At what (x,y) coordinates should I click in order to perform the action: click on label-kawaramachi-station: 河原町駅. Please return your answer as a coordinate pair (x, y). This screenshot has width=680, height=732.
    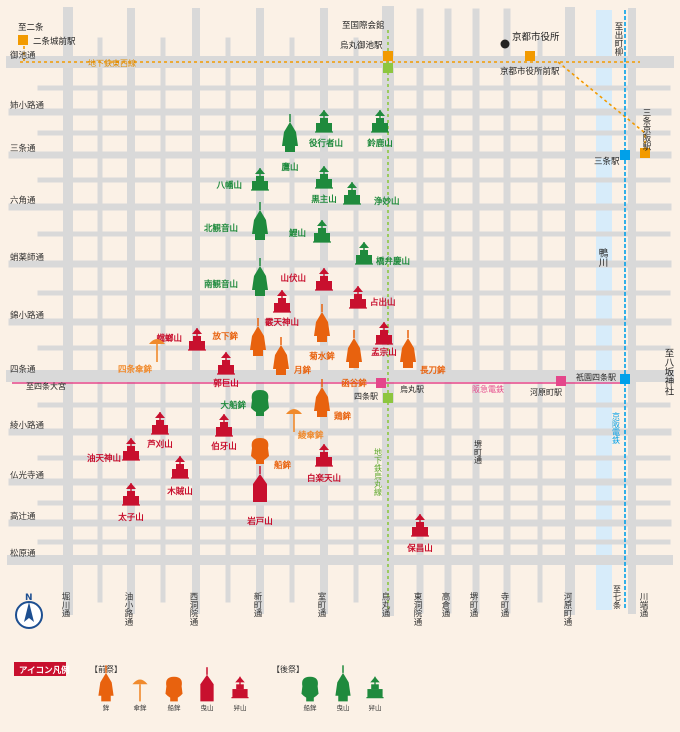
    Looking at the image, I should click on (546, 392).